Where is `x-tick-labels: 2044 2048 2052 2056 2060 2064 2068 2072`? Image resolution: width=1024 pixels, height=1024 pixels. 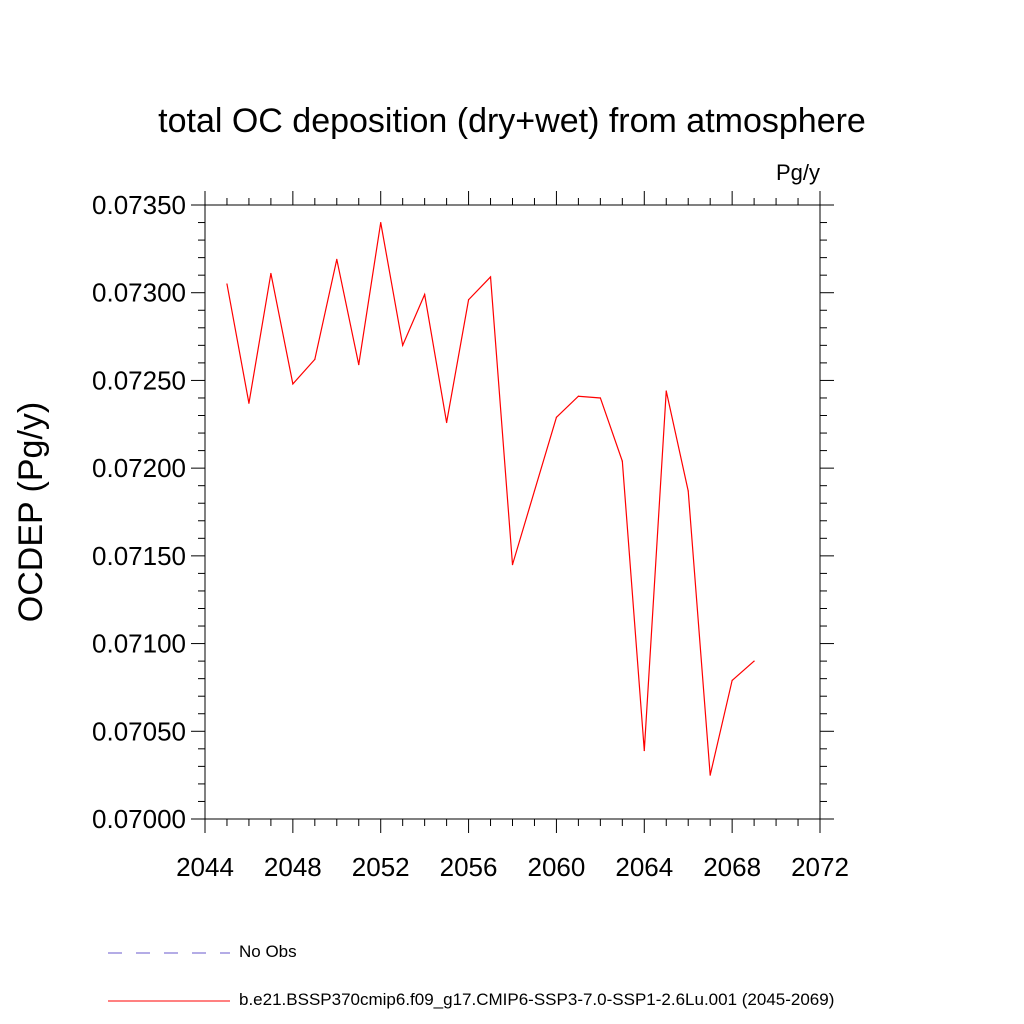
x-tick-labels: 2044 2048 2052 2056 2060 2064 2068 2072 is located at coordinates (512, 867).